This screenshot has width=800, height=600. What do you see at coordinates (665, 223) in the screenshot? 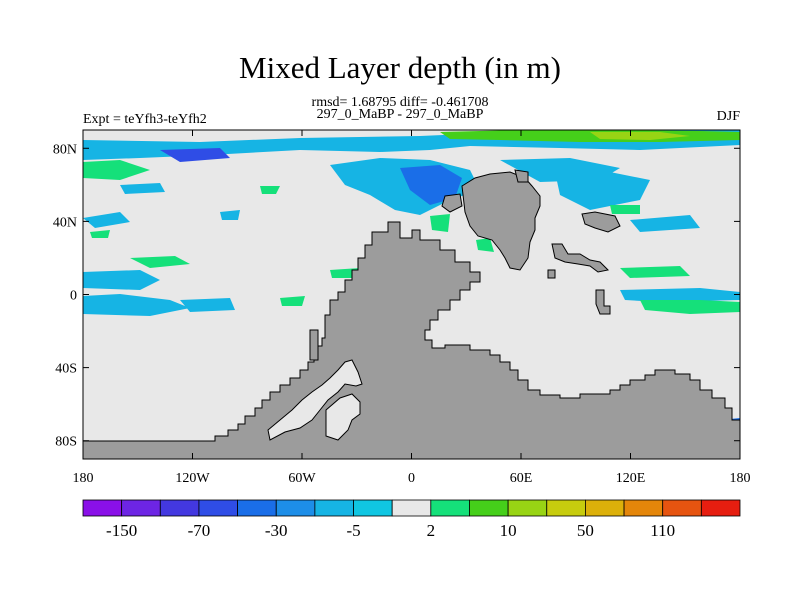
I see `patch-npacific-blue` at bounding box center [665, 223].